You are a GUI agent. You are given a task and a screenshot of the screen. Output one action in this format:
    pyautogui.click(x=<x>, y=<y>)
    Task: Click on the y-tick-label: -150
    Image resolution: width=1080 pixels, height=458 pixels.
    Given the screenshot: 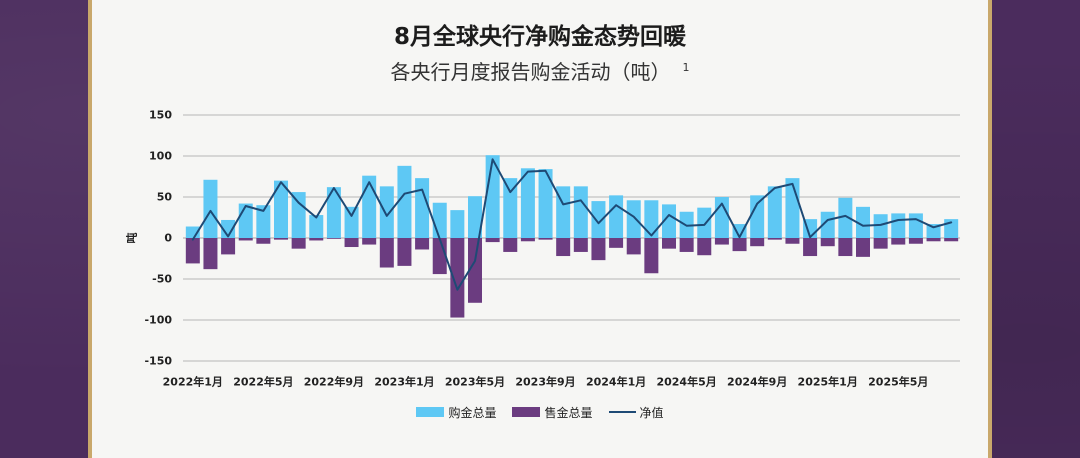 What is the action you would take?
    pyautogui.click(x=158, y=361)
    